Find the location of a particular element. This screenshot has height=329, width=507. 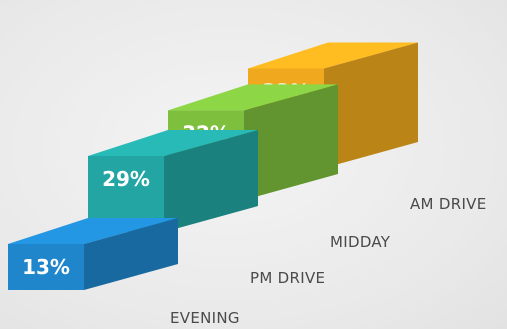

bar-top-evening is located at coordinates (93, 231).